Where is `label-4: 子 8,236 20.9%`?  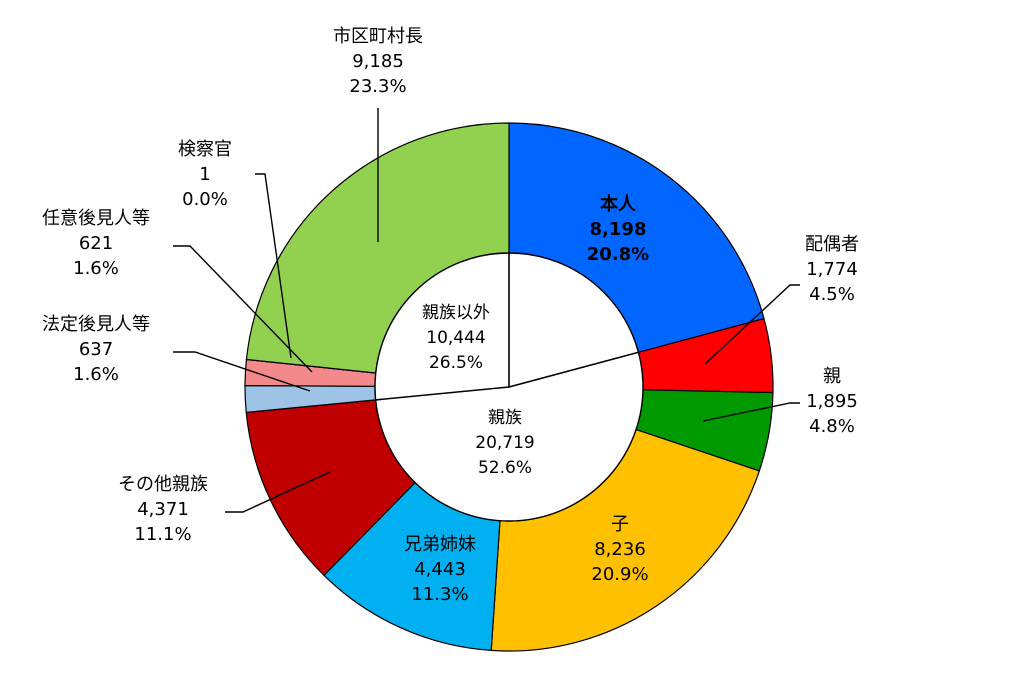 label-4: 子 8,236 20.9% is located at coordinates (619, 549).